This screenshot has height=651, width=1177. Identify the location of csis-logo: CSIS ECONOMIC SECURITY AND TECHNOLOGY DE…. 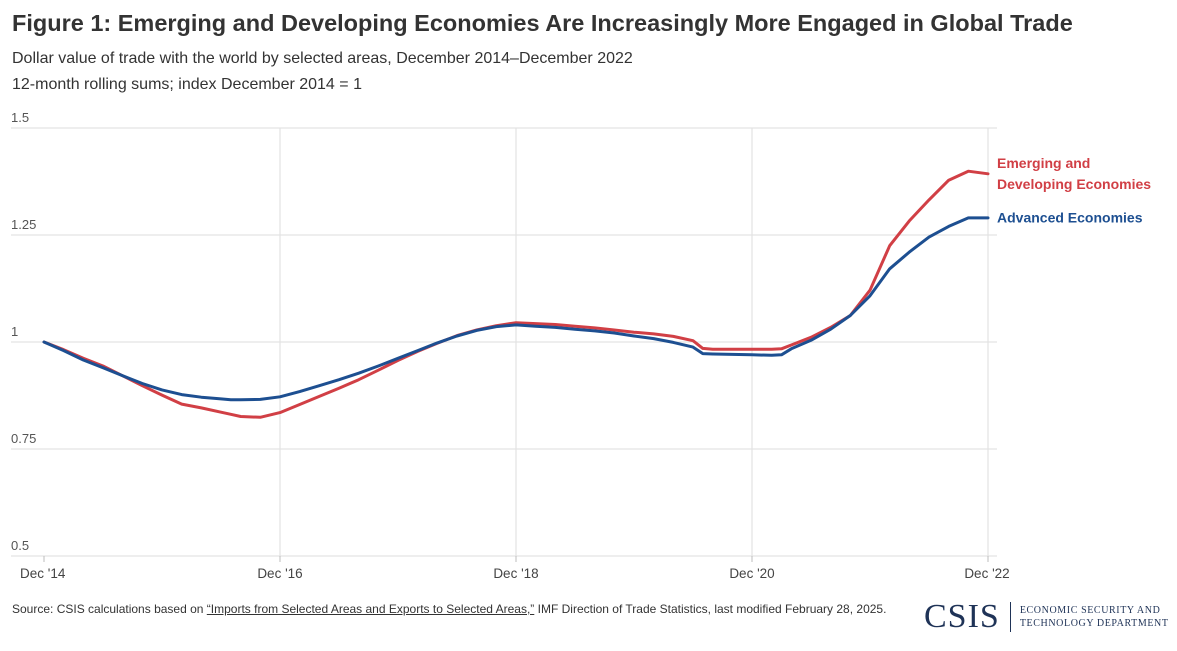
(1050, 617).